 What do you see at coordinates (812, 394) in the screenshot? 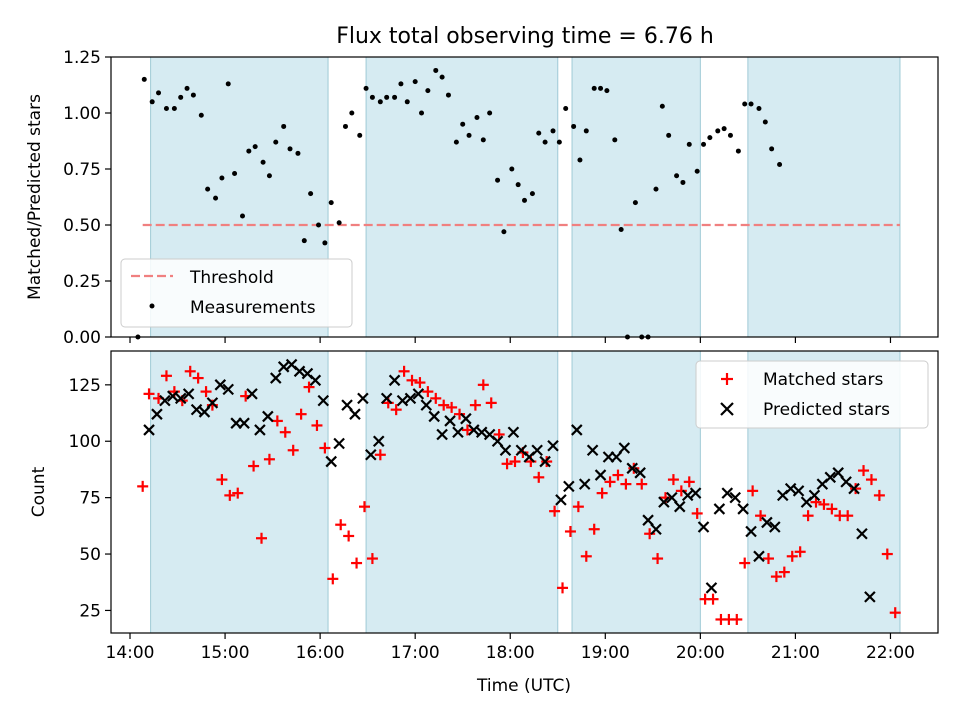
I see `count-legend-box` at bounding box center [812, 394].